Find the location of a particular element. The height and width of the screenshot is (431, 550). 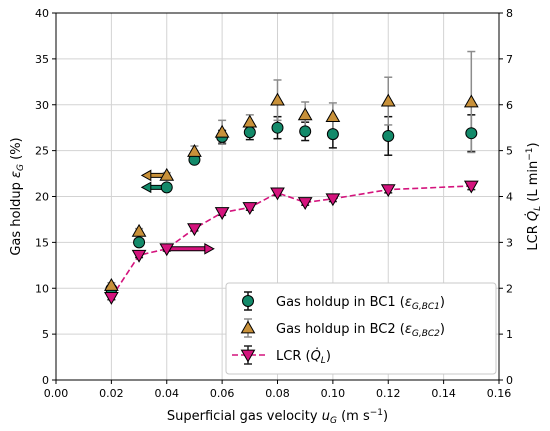

legend-box is located at coordinates (361, 328).